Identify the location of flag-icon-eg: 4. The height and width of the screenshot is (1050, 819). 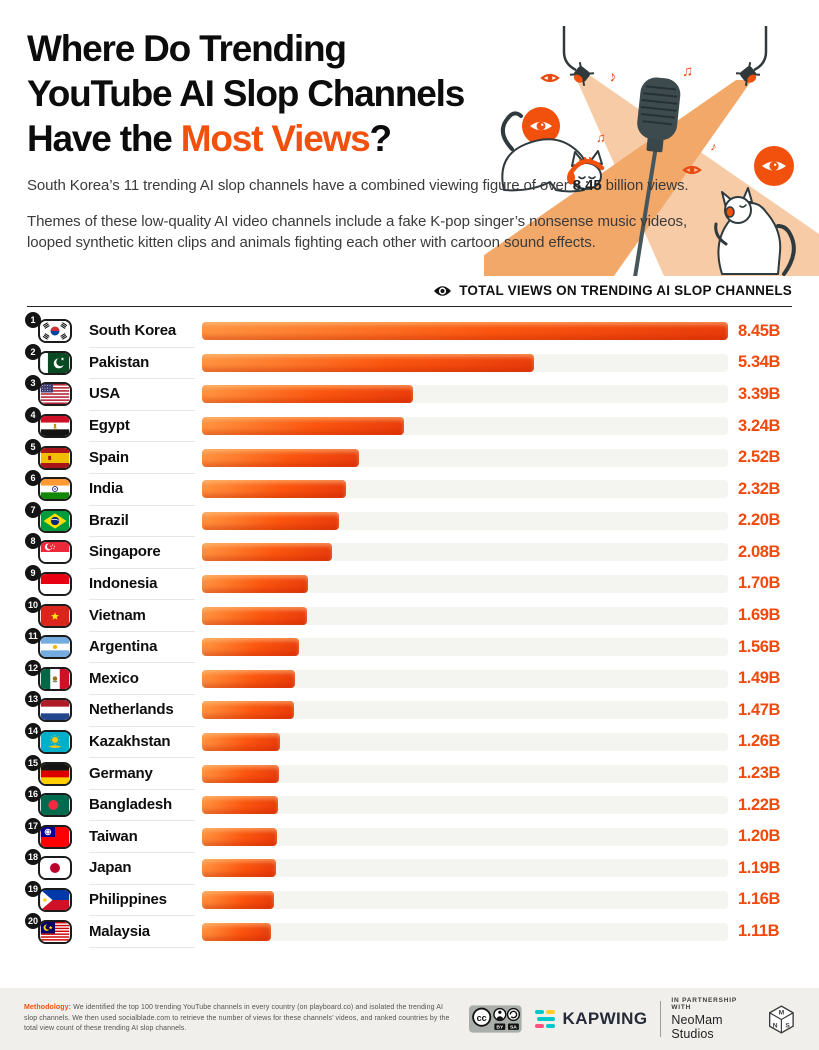
(48, 423).